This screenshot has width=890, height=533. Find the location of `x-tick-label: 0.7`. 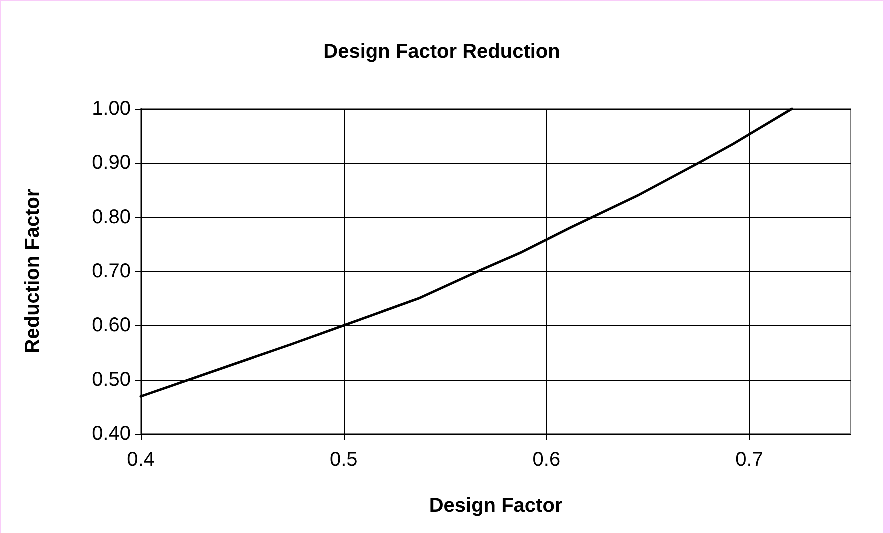

x-tick-label: 0.7 is located at coordinates (750, 460).